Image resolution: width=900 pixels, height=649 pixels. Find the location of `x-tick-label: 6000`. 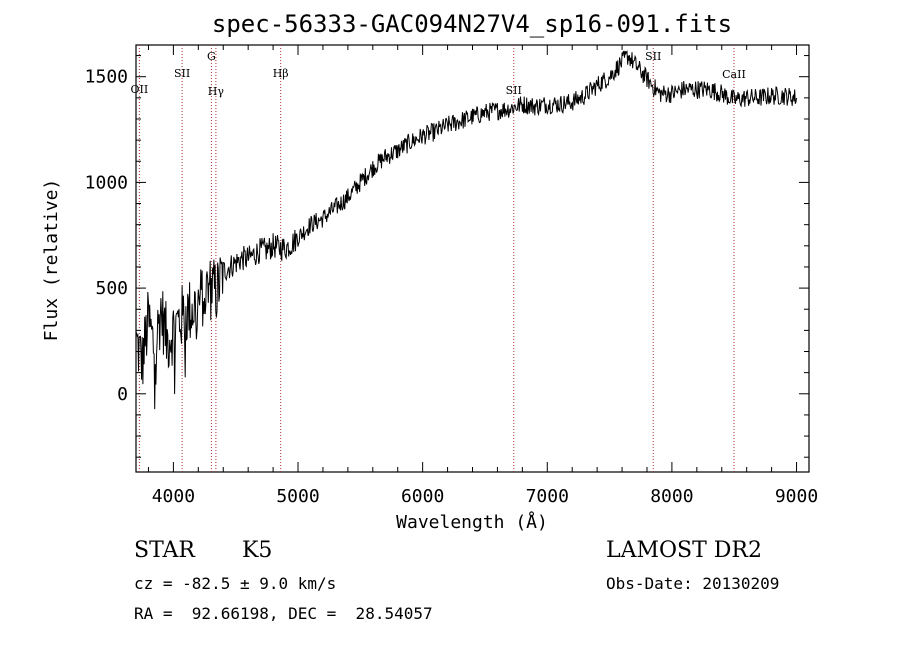

x-tick-label: 6000 is located at coordinates (422, 496).